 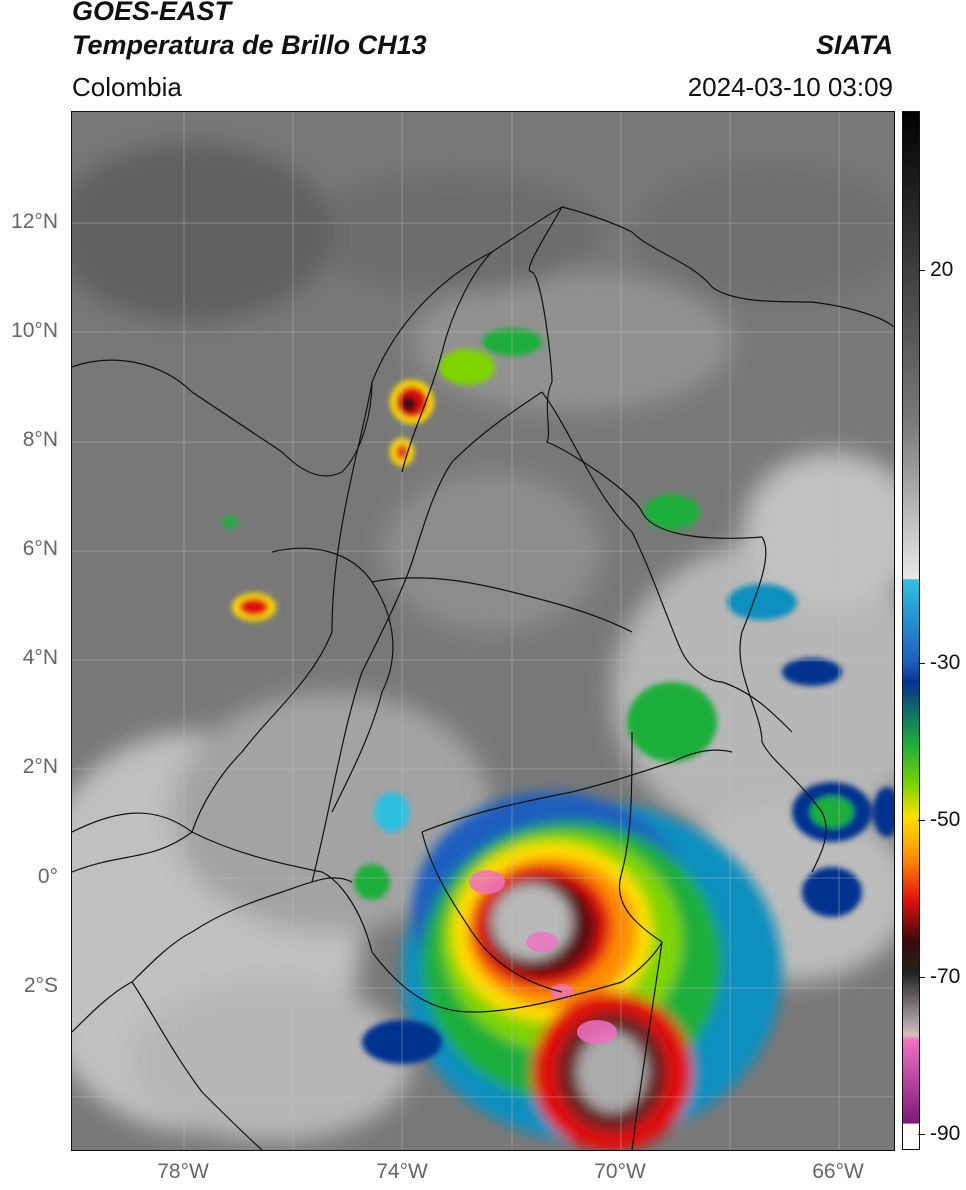 What do you see at coordinates (152, 13) in the screenshot?
I see `satellite-title: GOES-EAST` at bounding box center [152, 13].